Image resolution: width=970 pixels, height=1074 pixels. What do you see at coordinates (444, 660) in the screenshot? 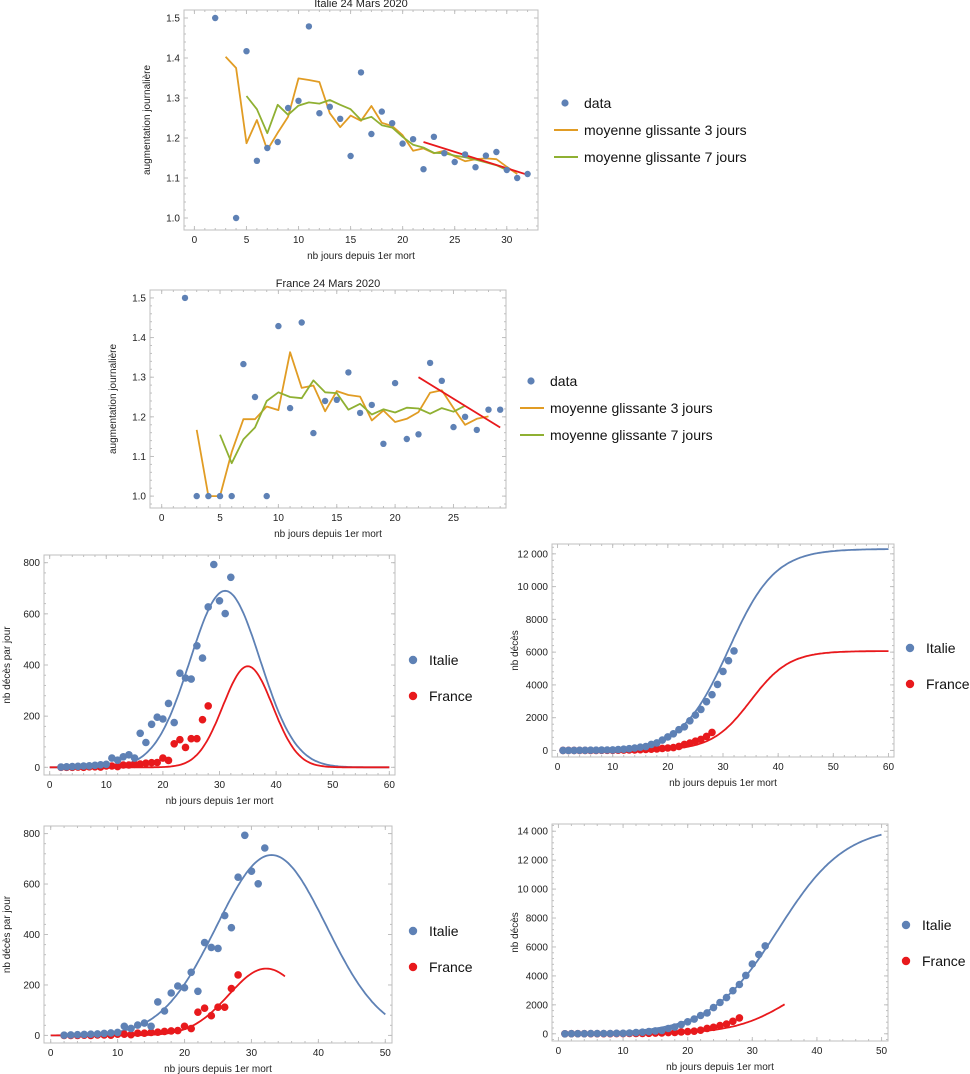
I see `legend-label: Italie` at bounding box center [444, 660].